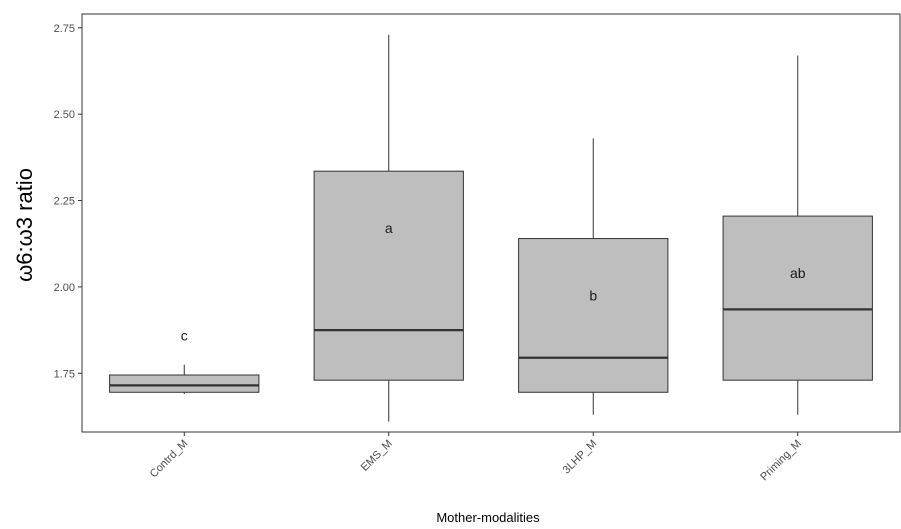  Describe the element at coordinates (64, 202) in the screenshot. I see `y-tick-label: 2.25` at that location.